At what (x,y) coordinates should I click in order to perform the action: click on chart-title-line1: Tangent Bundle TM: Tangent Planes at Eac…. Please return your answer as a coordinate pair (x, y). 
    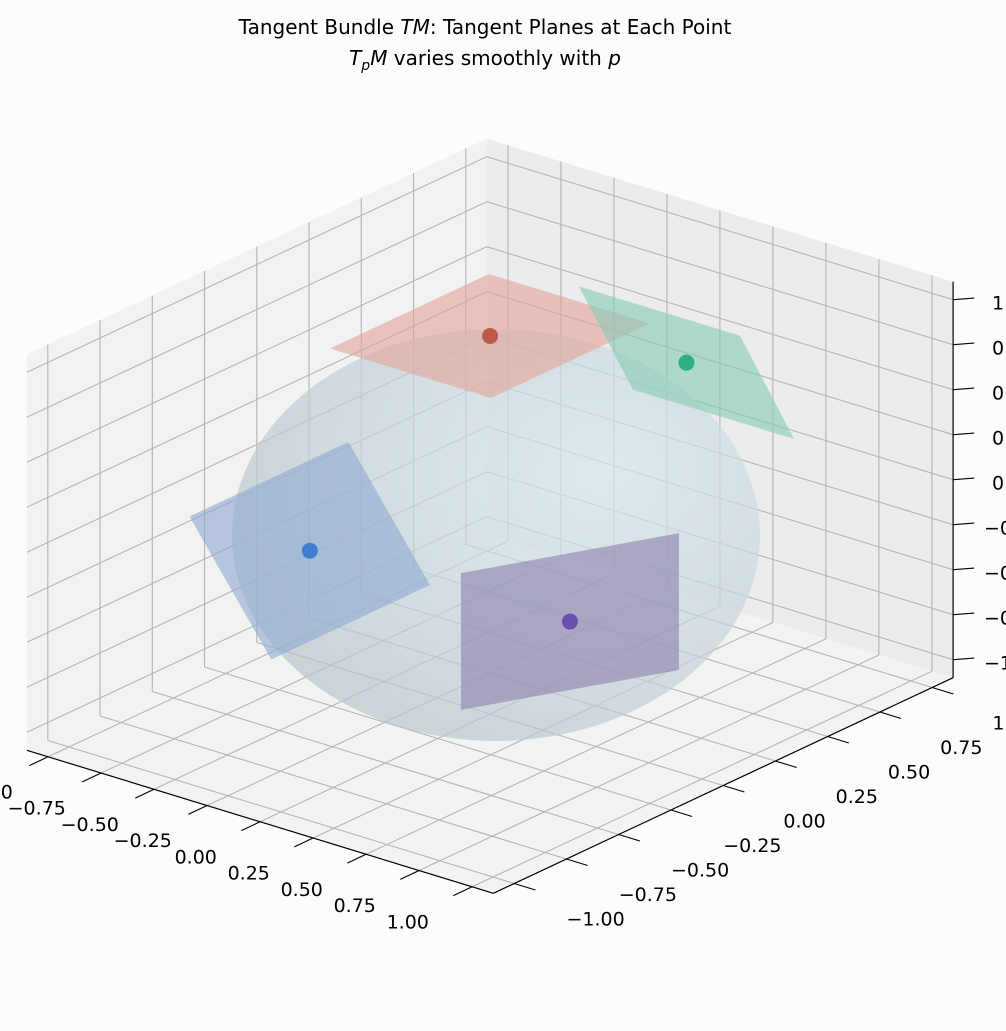
    Looking at the image, I should click on (485, 27).